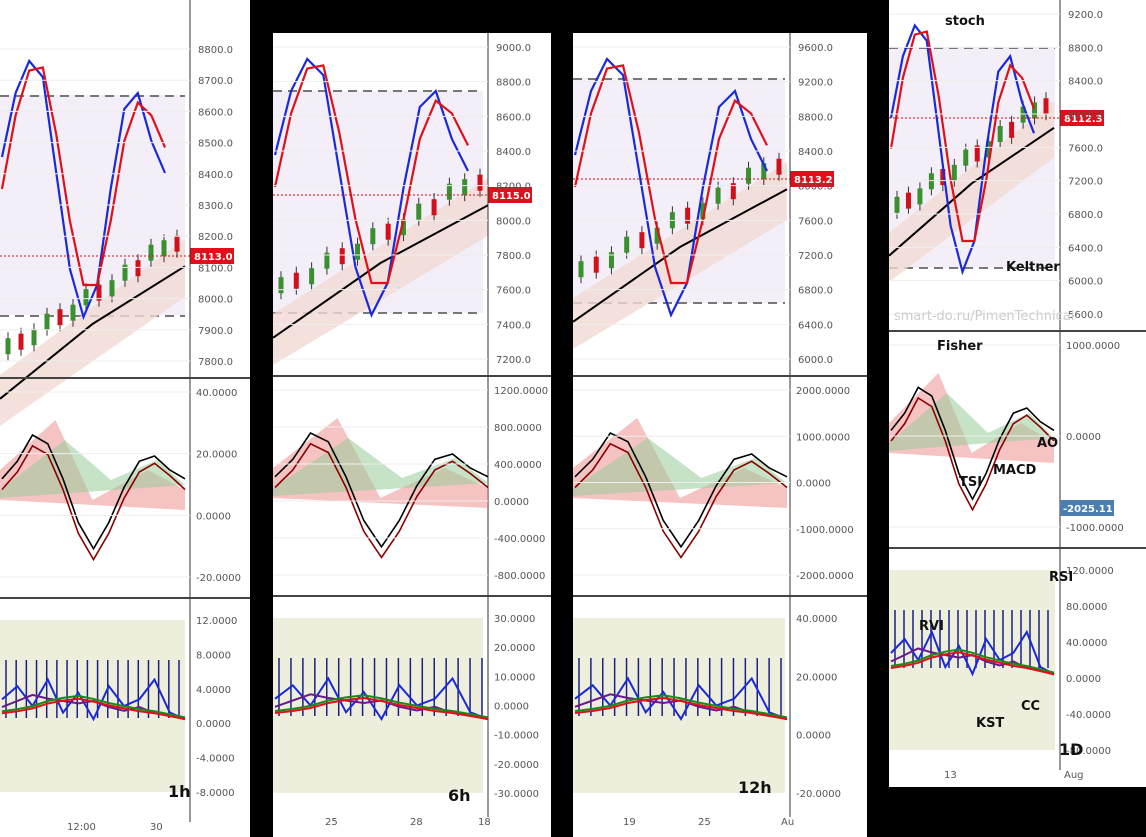 The image size is (1146, 837). What do you see at coordinates (511, 707) in the screenshot?
I see `tf1-momentum-tick: 0.0000` at bounding box center [511, 707].